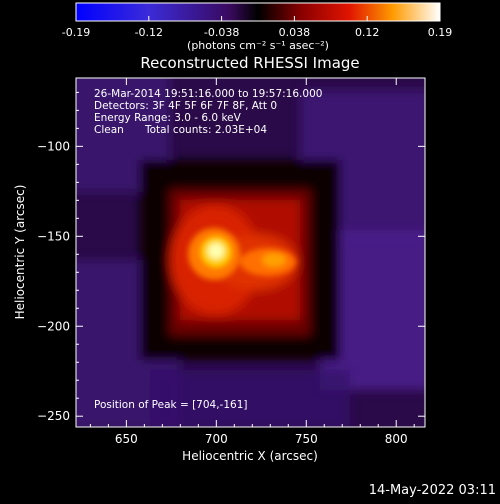 This screenshot has height=504, width=500. What do you see at coordinates (76, 32) in the screenshot?
I see `colorbar-tick-label: -0.19` at bounding box center [76, 32].